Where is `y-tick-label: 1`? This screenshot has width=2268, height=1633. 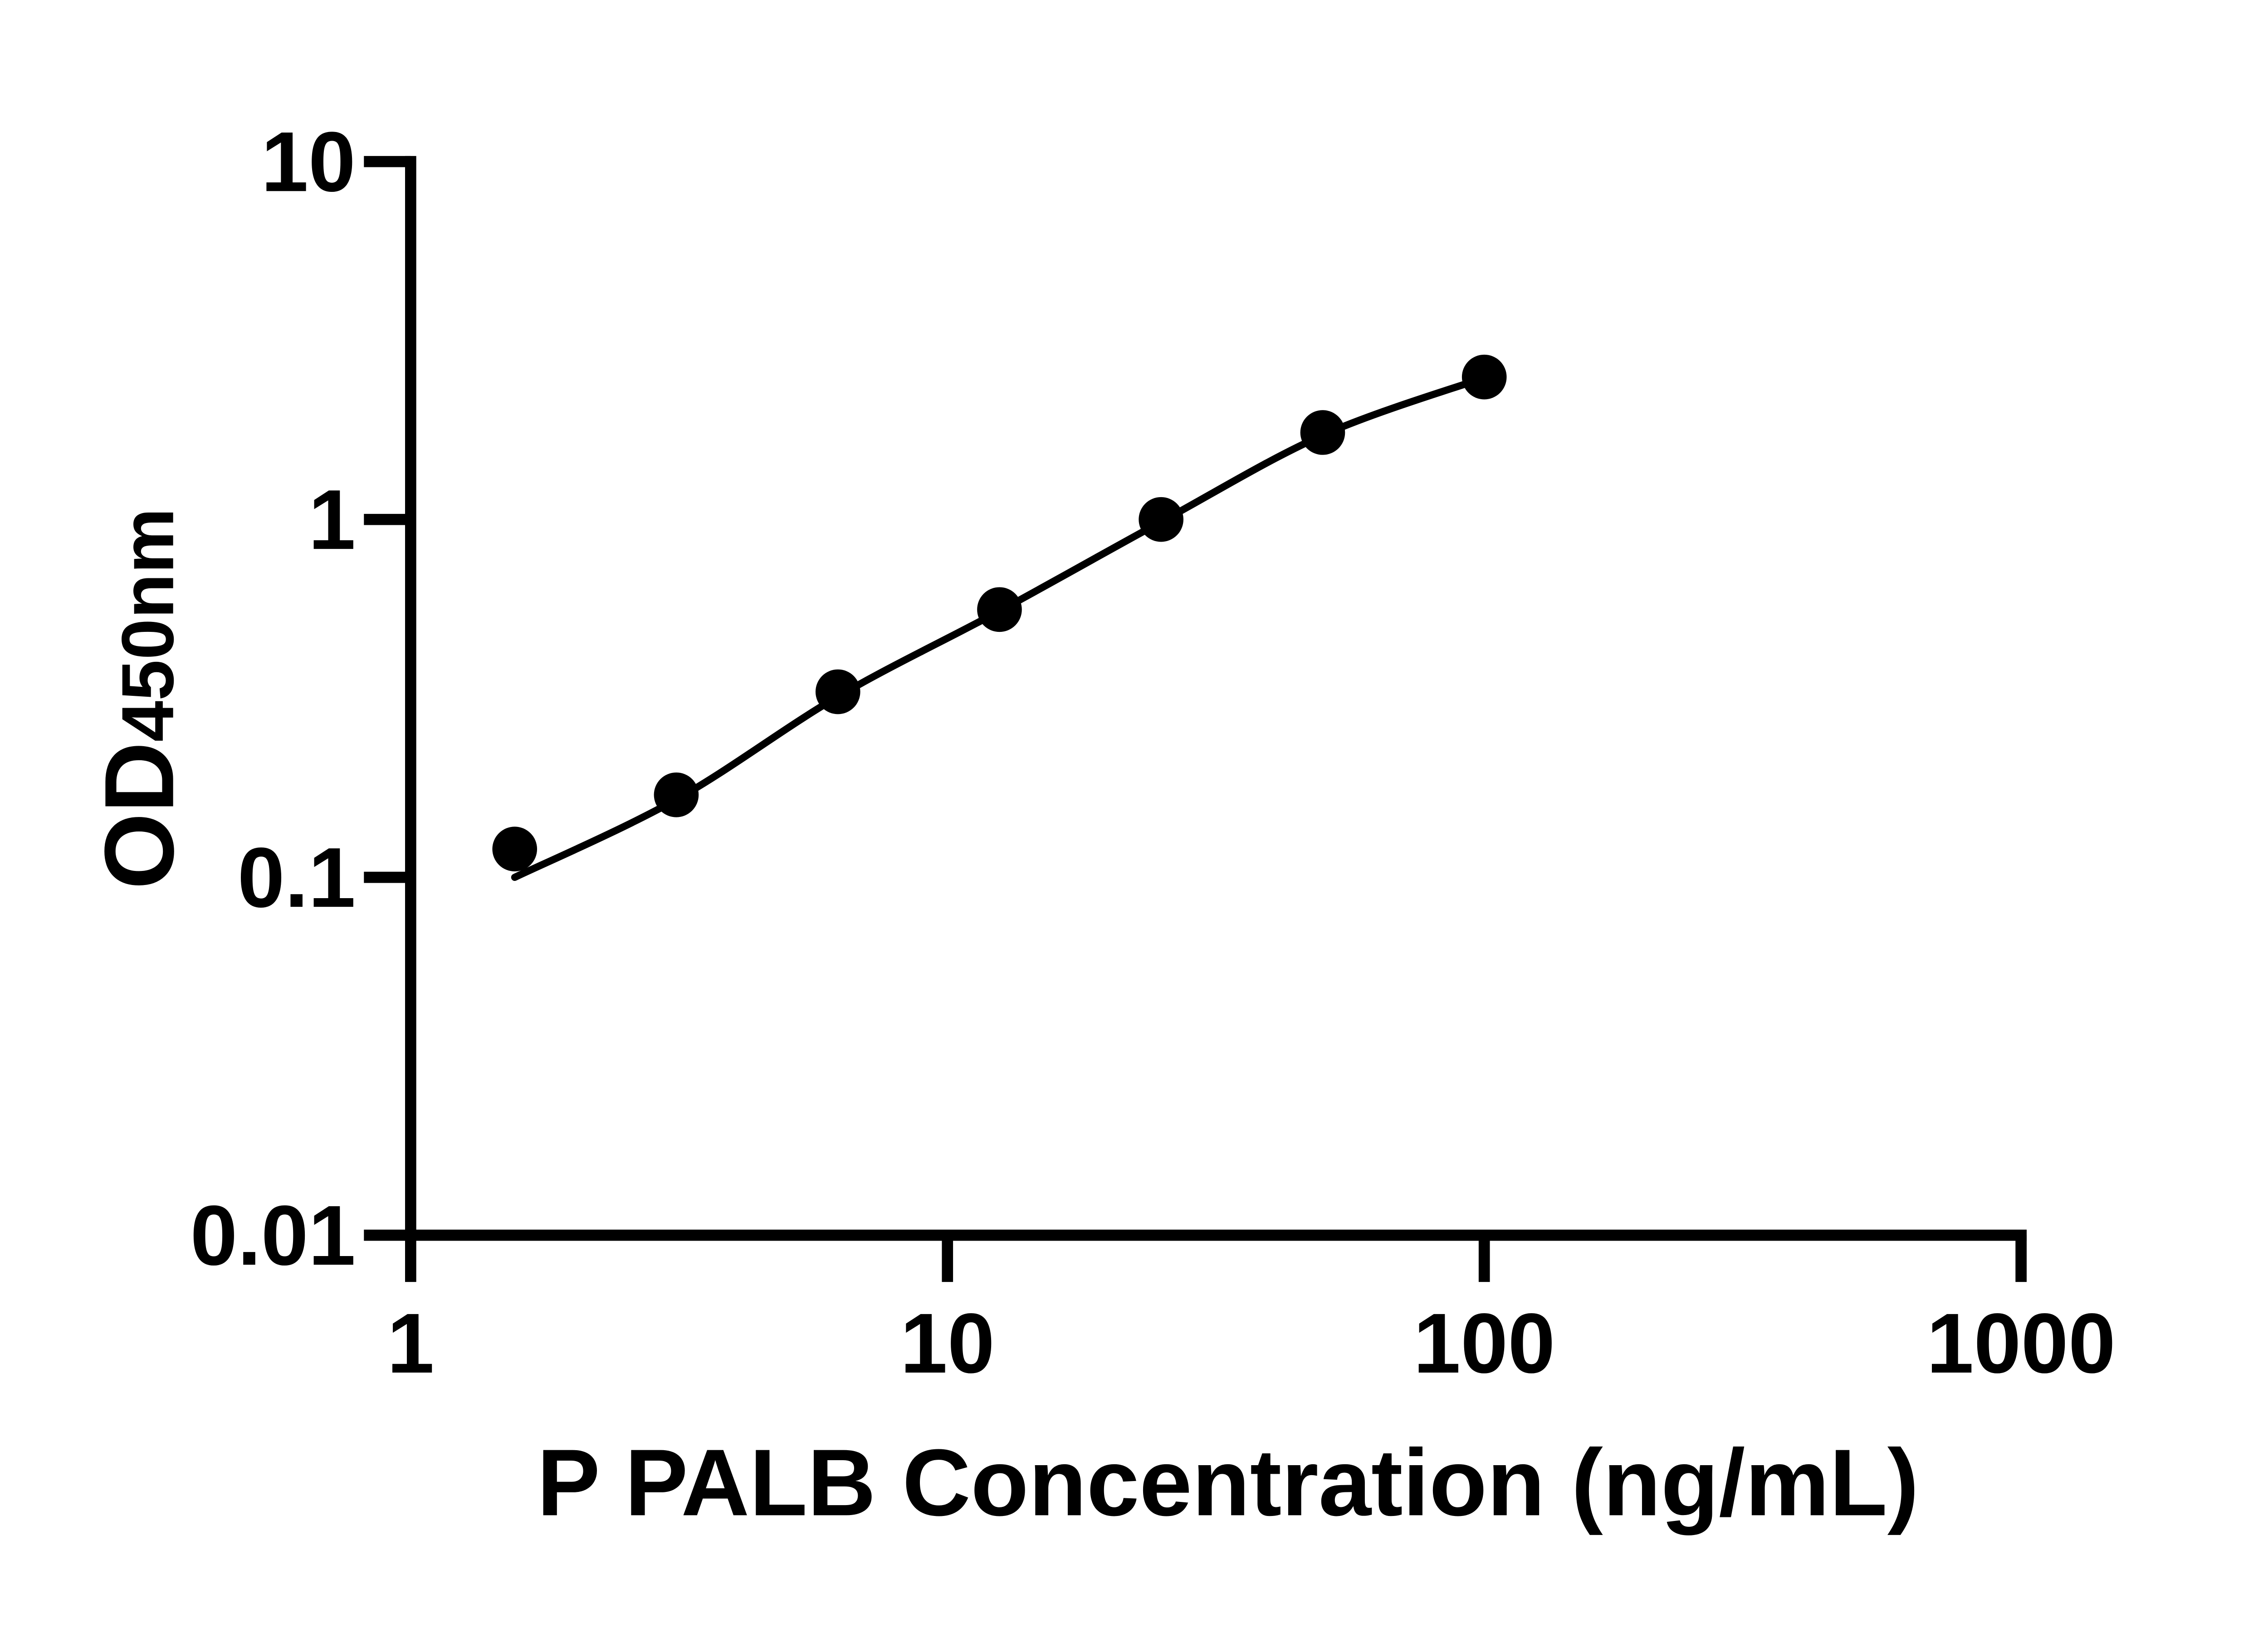 y-tick-label: 1 is located at coordinates (332, 519).